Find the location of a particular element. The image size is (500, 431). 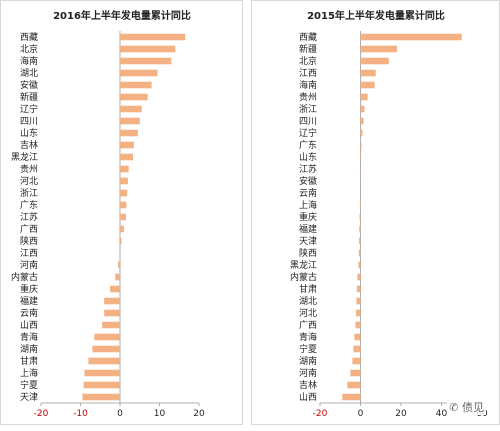

category-label: 甘肃 is located at coordinates (308, 289).